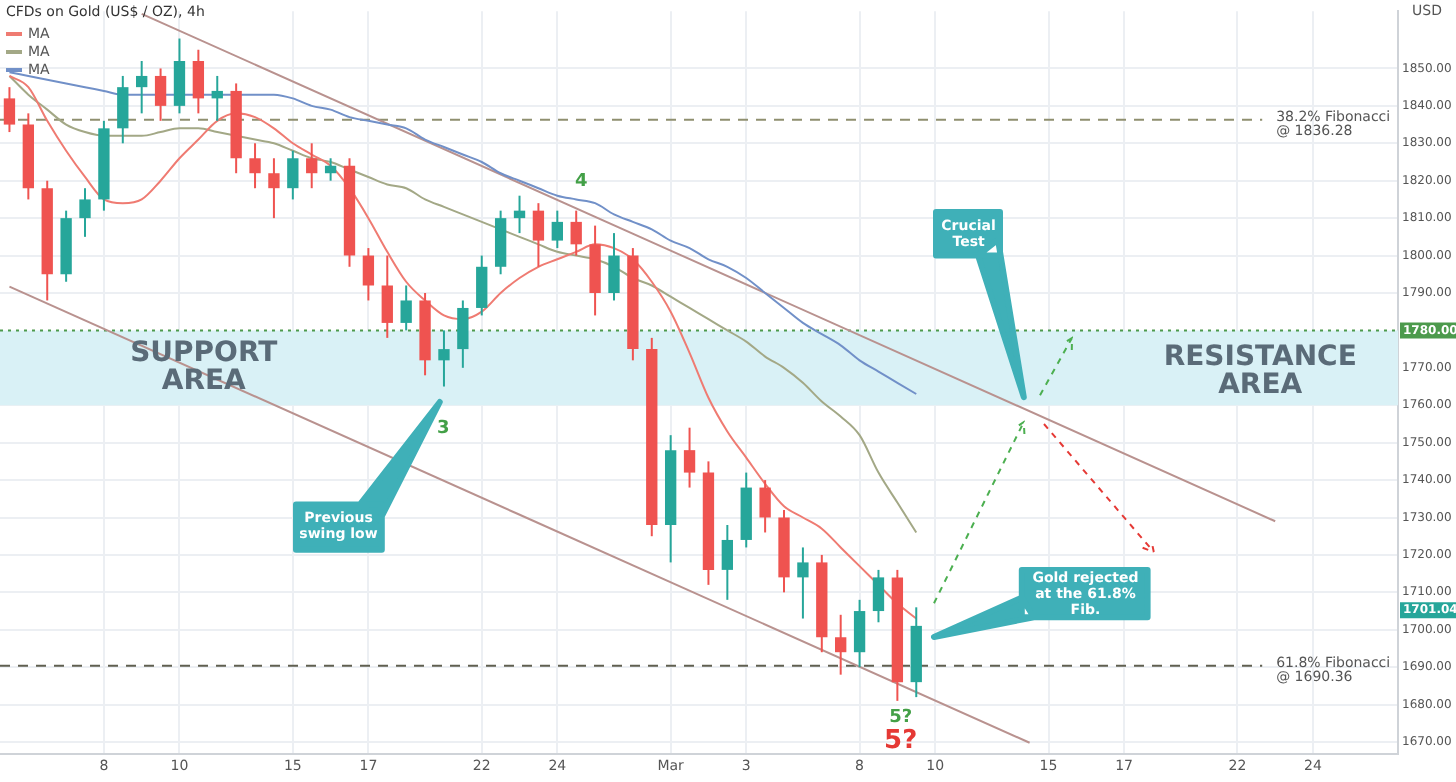 The height and width of the screenshot is (782, 1456). Describe the element at coordinates (581, 182) in the screenshot. I see `annotation: 4` at that location.